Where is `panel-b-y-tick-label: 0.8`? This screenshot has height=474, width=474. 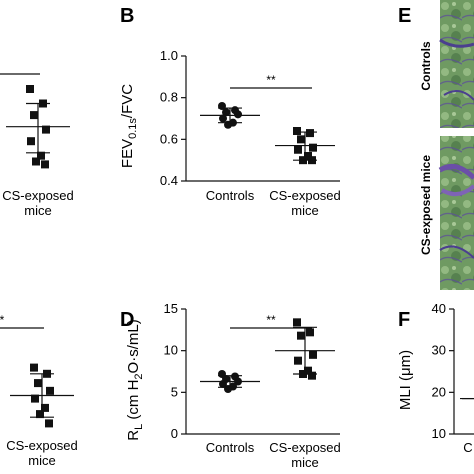
panel-b-y-tick-label: 0.8 is located at coordinates (169, 97).